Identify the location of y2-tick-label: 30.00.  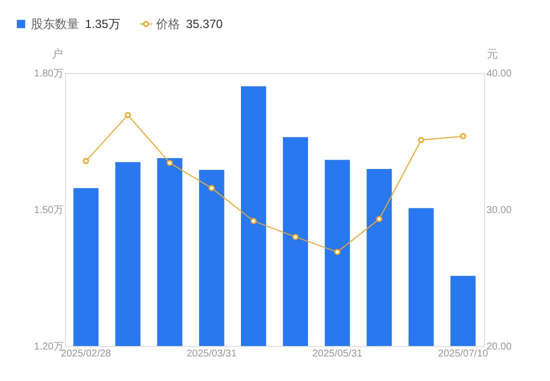
(499, 210).